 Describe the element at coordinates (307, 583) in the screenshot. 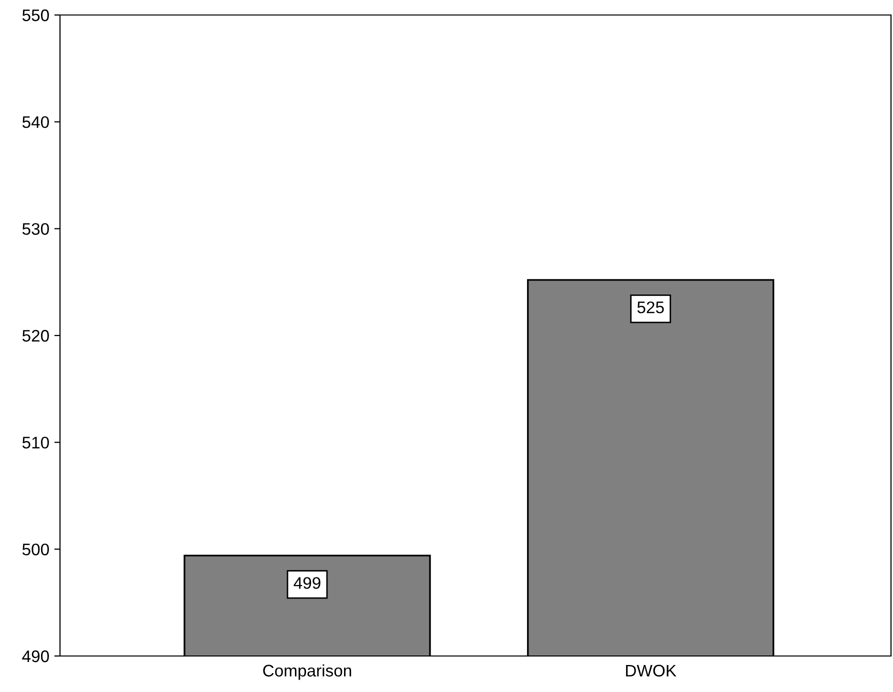

I see `data-label: 499` at that location.